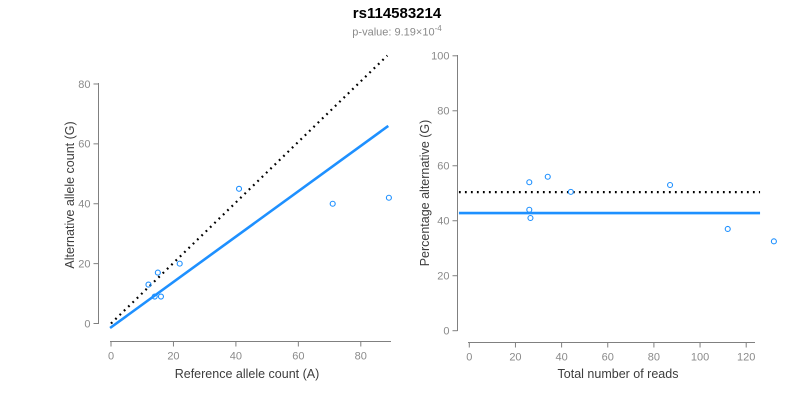  Describe the element at coordinates (70, 194) in the screenshot. I see `y-axis-title: Alternative allele count (G)` at that location.